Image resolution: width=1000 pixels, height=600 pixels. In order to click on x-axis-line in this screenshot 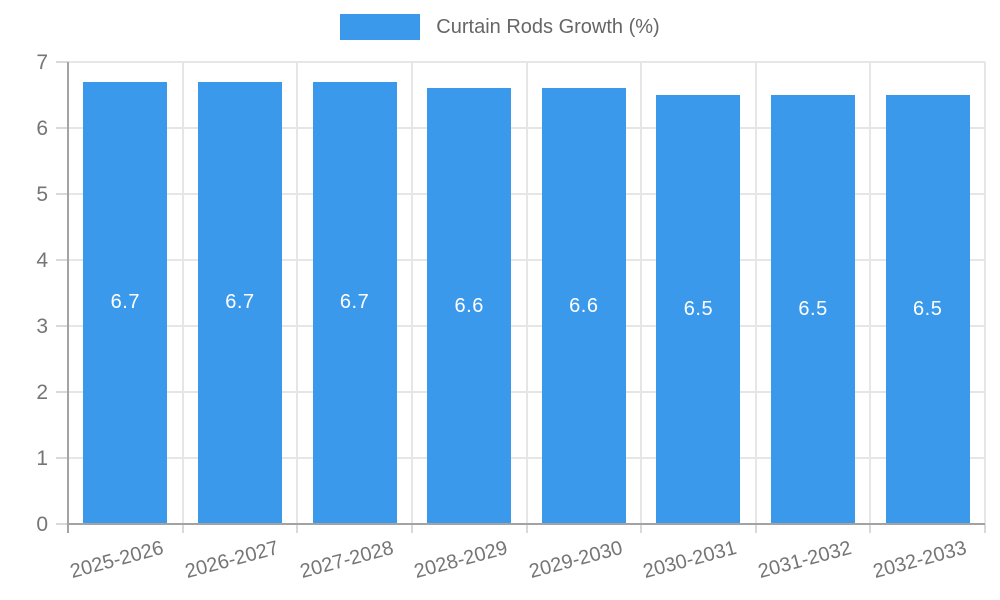, I will do `click(526, 524)`.